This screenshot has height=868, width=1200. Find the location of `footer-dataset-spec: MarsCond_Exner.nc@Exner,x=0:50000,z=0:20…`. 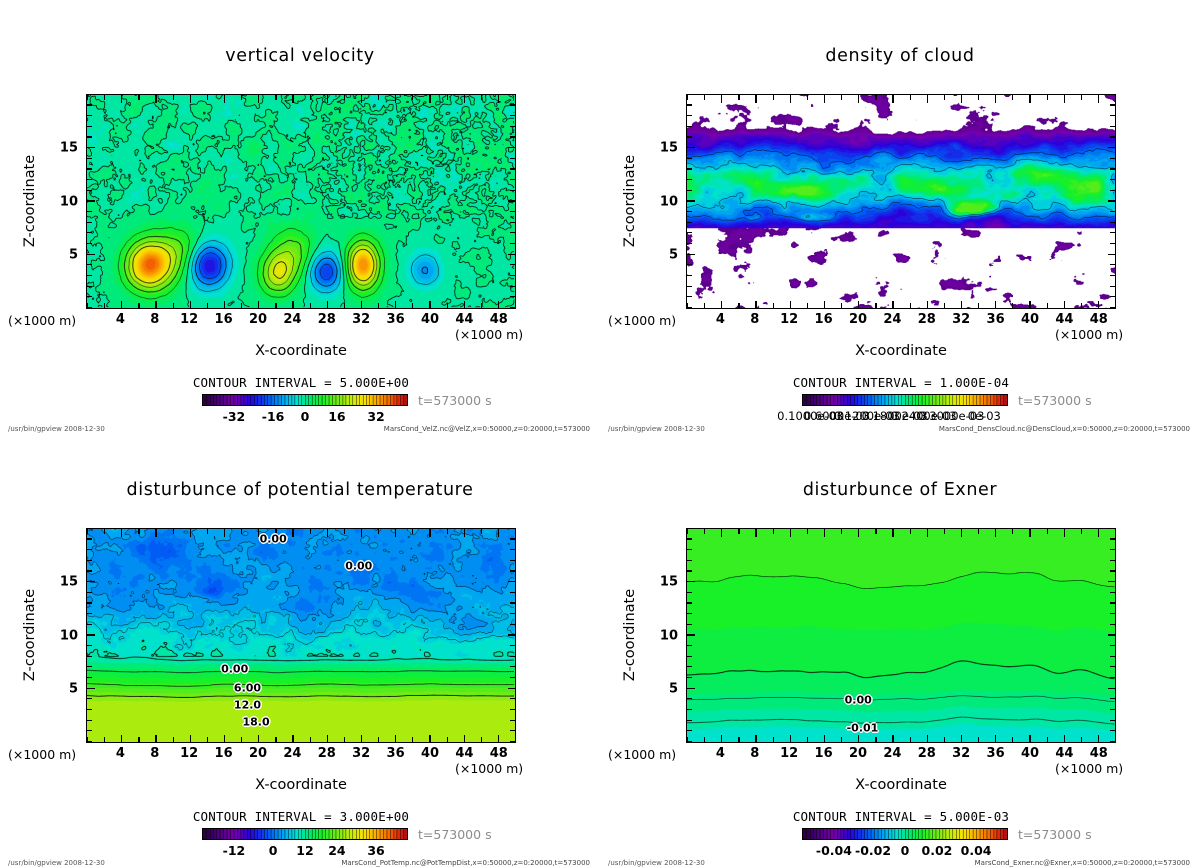

footer-dataset-spec: MarsCond_Exner.nc@Exner,x=0:50000,z=0:20… is located at coordinates (1082, 863).